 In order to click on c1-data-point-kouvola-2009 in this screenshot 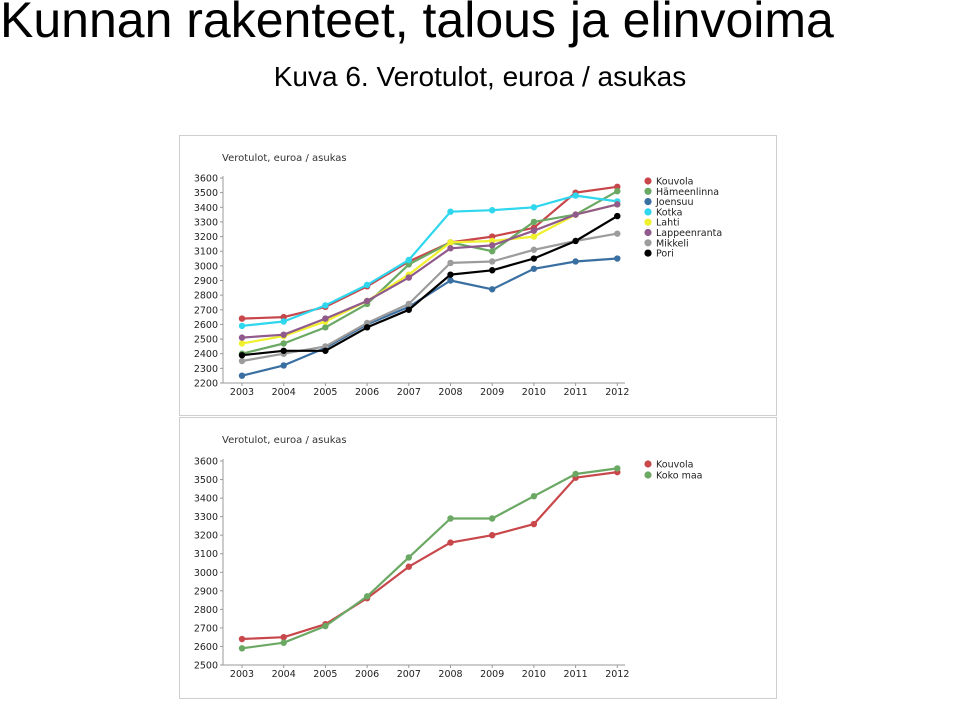, I will do `click(492, 535)`.